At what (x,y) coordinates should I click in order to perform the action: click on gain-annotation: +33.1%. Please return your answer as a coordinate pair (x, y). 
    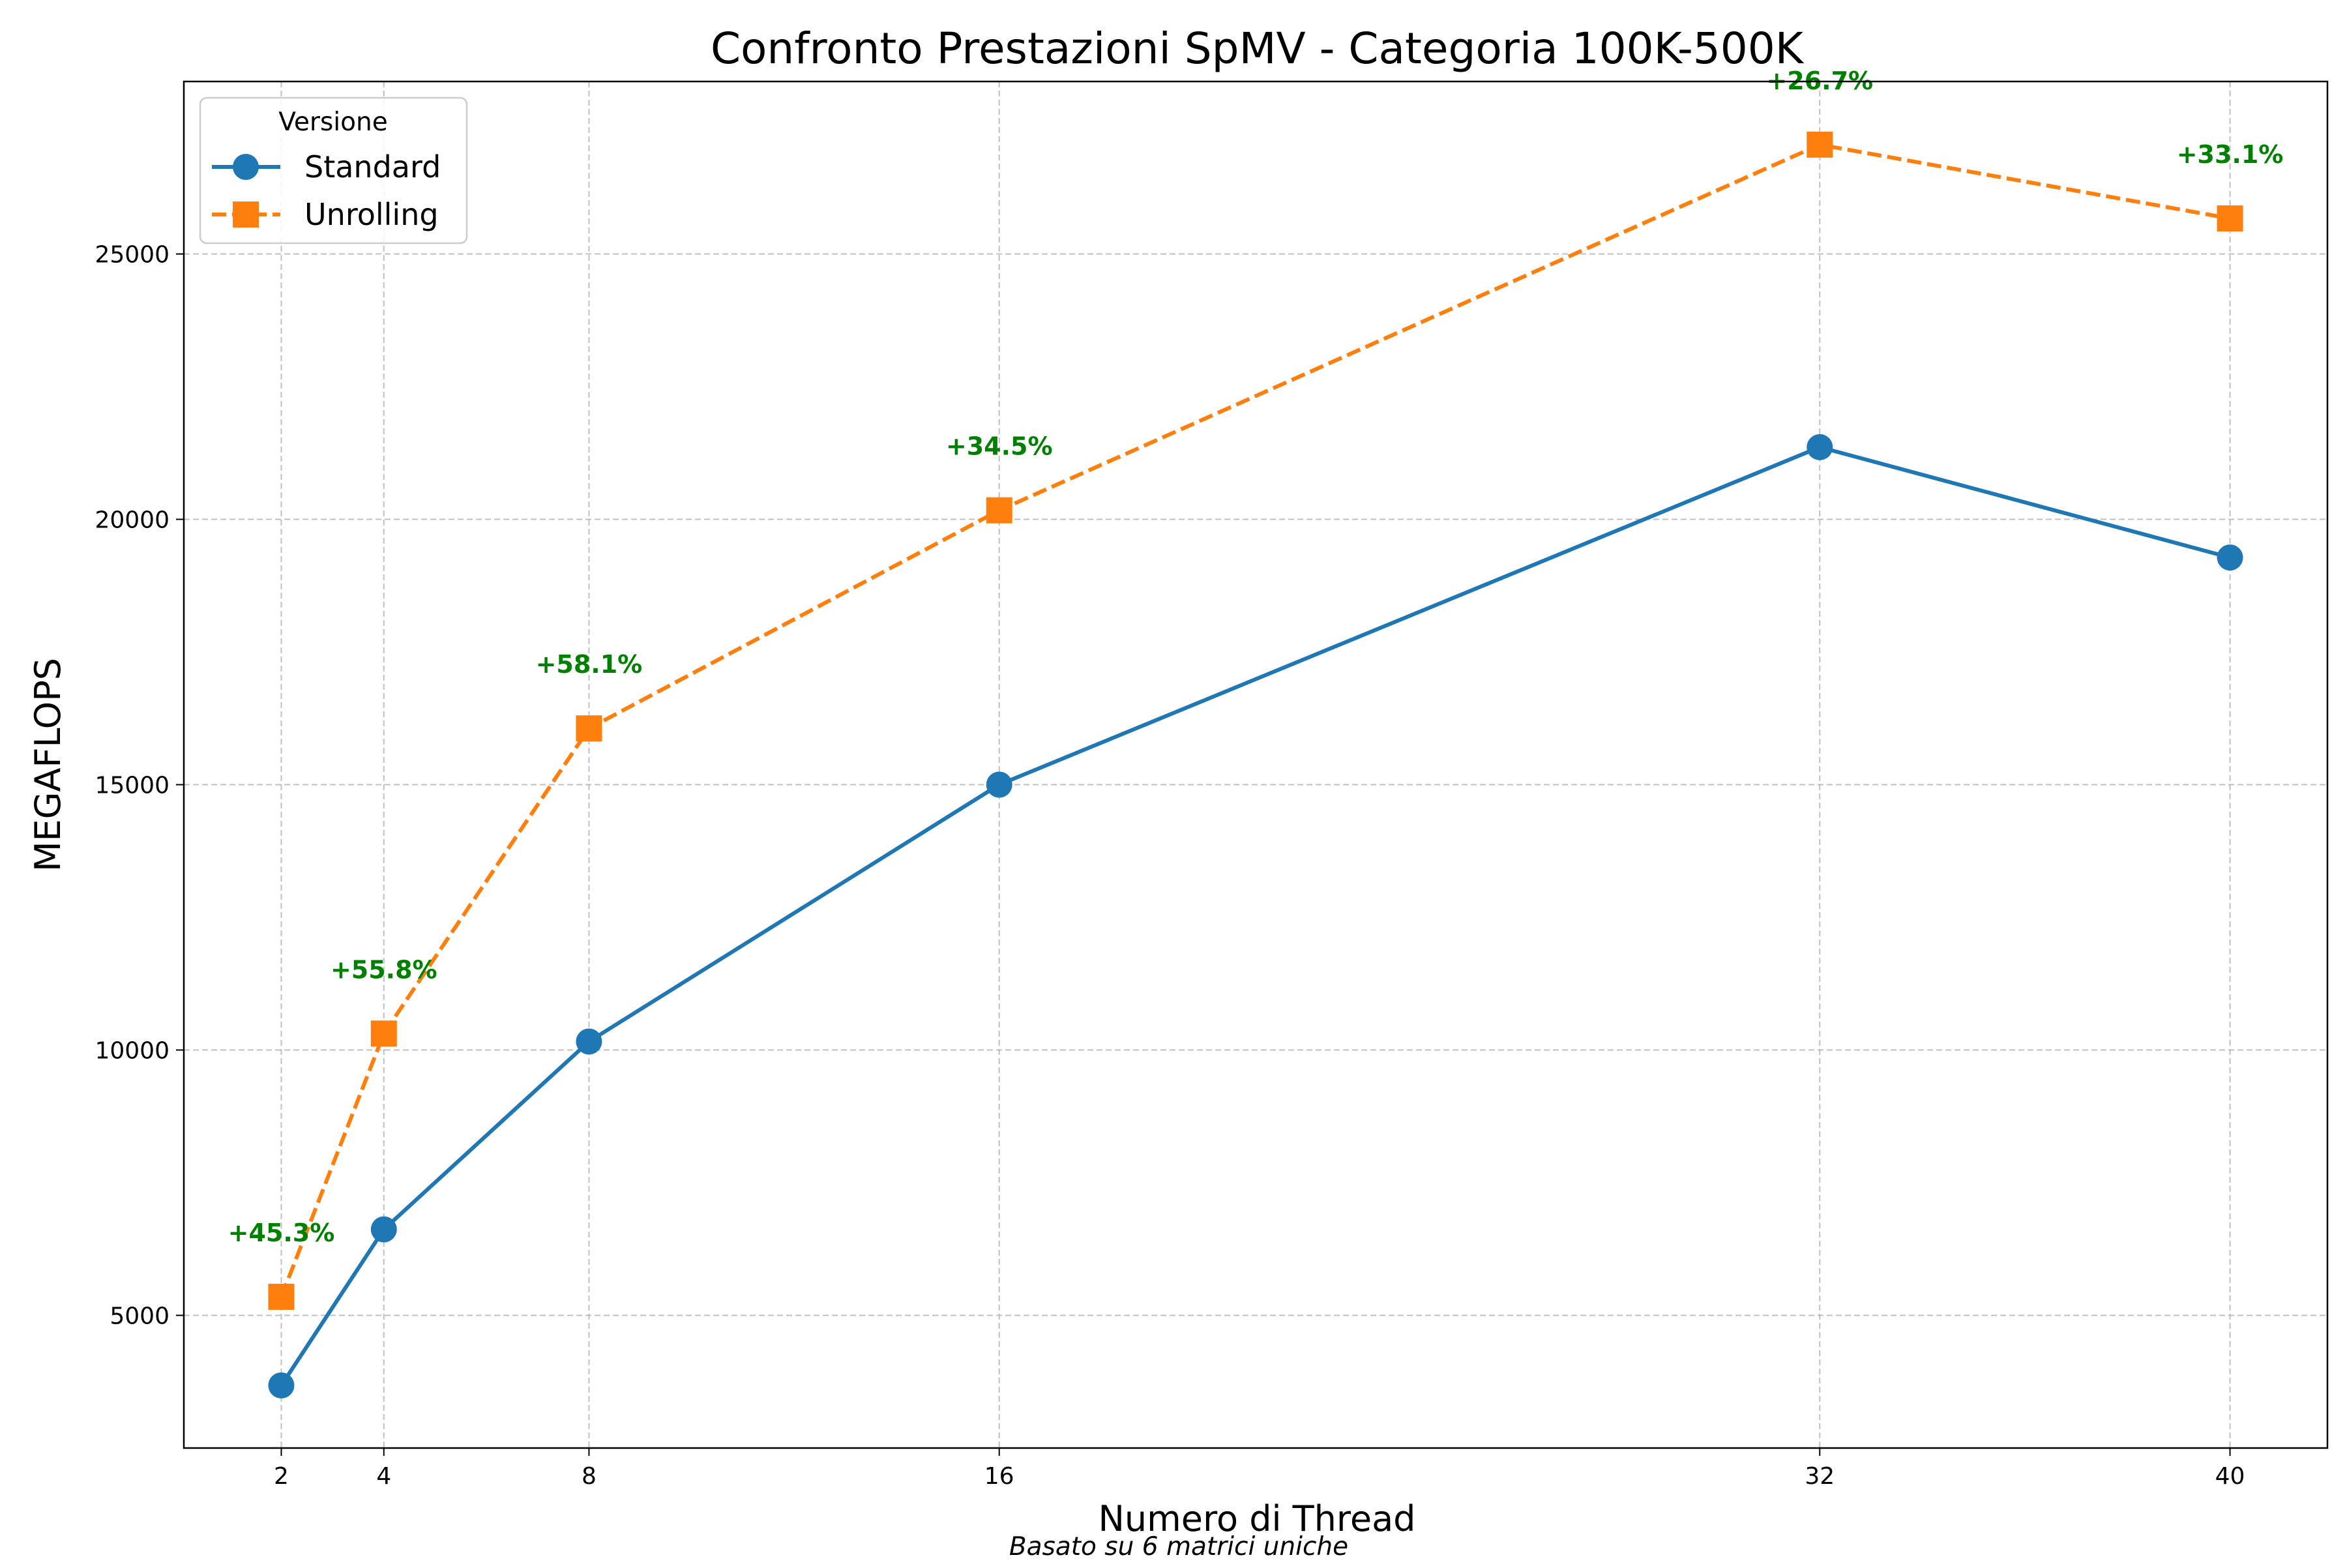
    Looking at the image, I should click on (2230, 155).